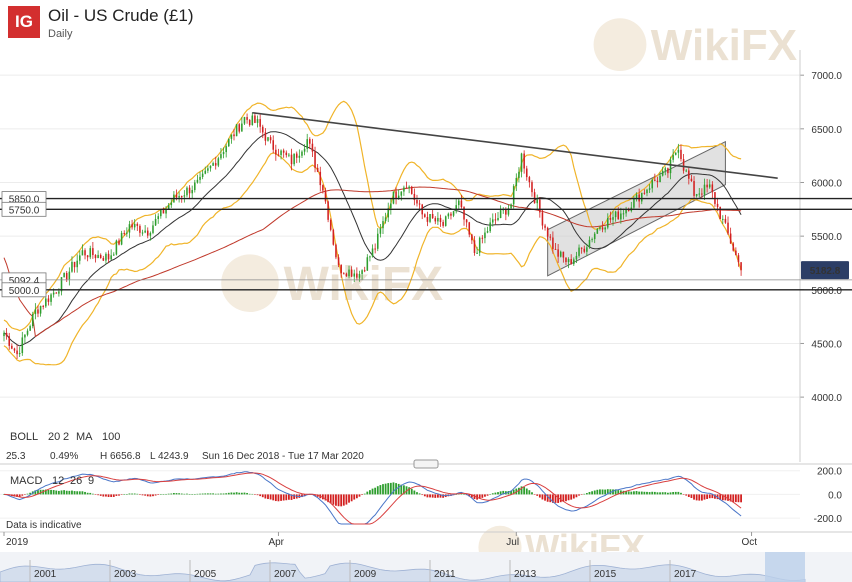 The height and width of the screenshot is (582, 852). What do you see at coordinates (826, 130) in the screenshot?
I see `y-tick-label: 6500.0` at bounding box center [826, 130].